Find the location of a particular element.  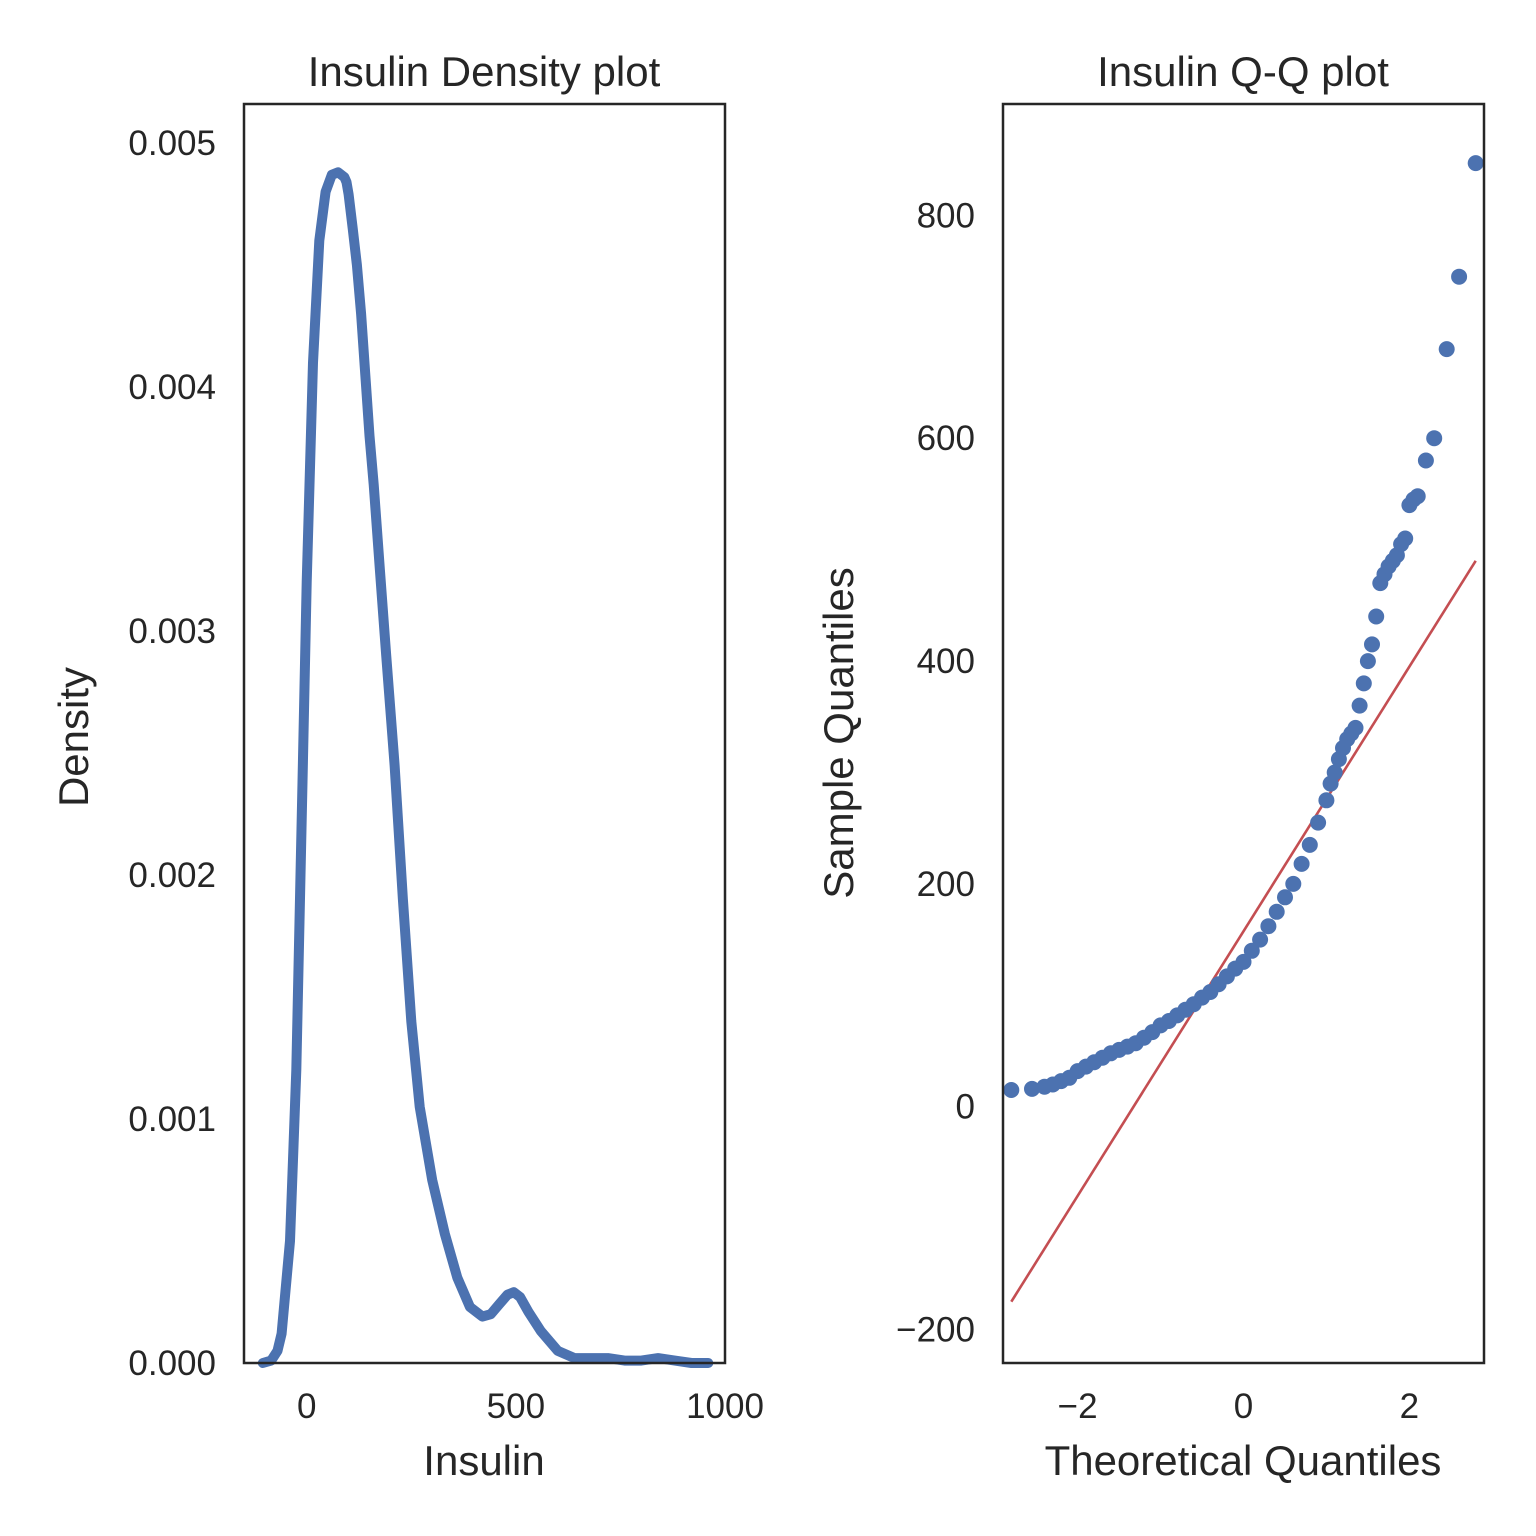

qq-reference-line is located at coordinates (1243, 931).